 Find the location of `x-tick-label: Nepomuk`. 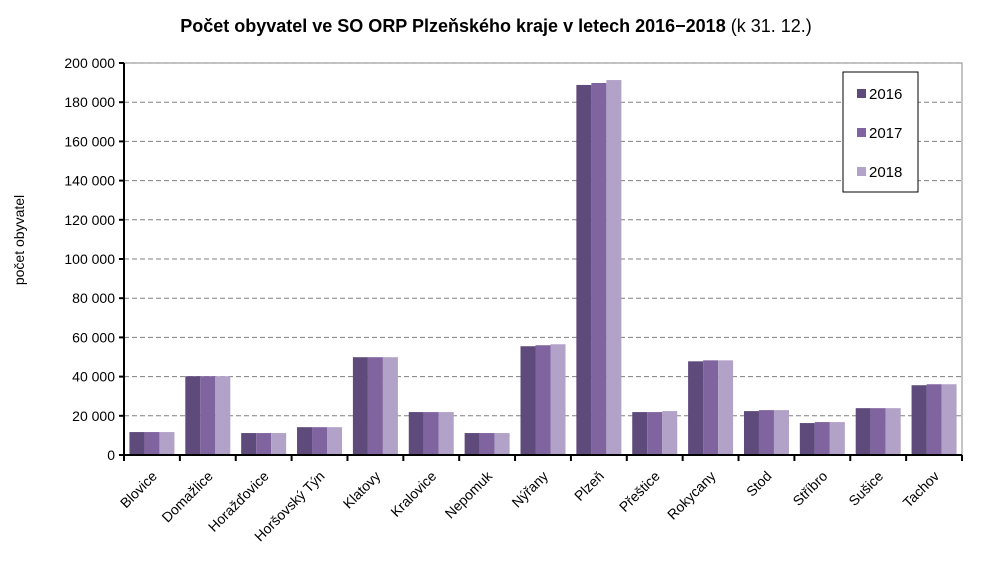

x-tick-label: Nepomuk is located at coordinates (469, 494).